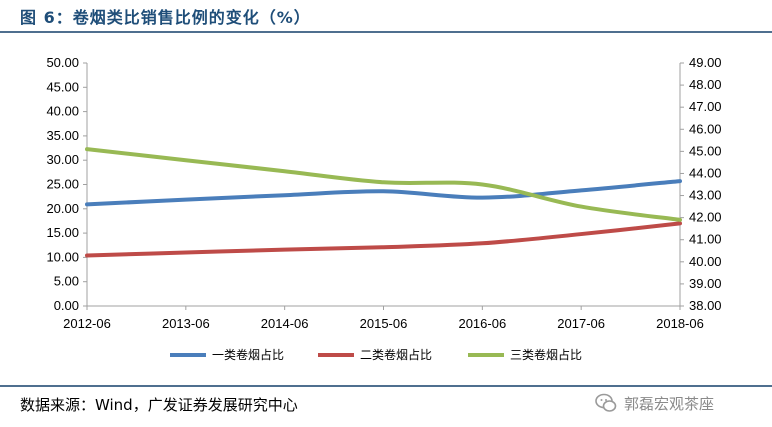 The height and width of the screenshot is (427, 772). What do you see at coordinates (384, 323) in the screenshot?
I see `x-tick-label: 2015-06` at bounding box center [384, 323].